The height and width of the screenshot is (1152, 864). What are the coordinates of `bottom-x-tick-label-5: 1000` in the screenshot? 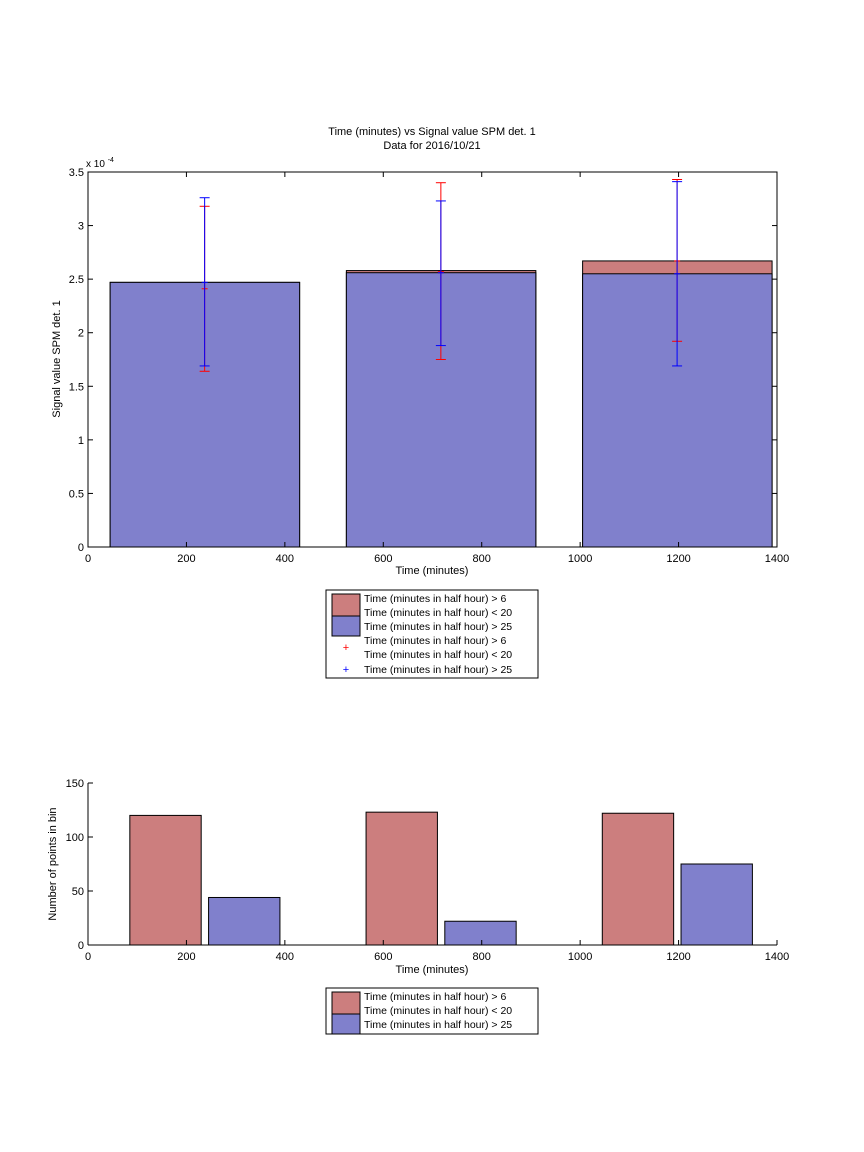 It's located at (580, 957).